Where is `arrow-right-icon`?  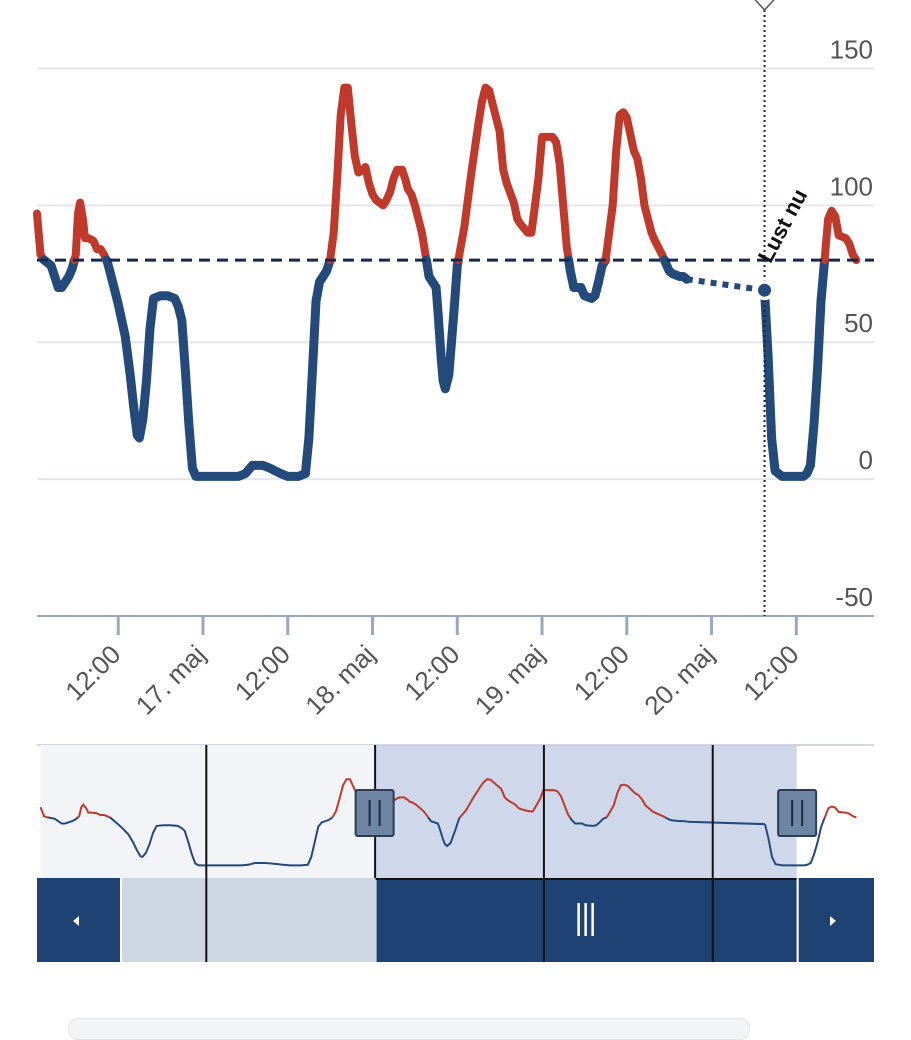 arrow-right-icon is located at coordinates (833, 921).